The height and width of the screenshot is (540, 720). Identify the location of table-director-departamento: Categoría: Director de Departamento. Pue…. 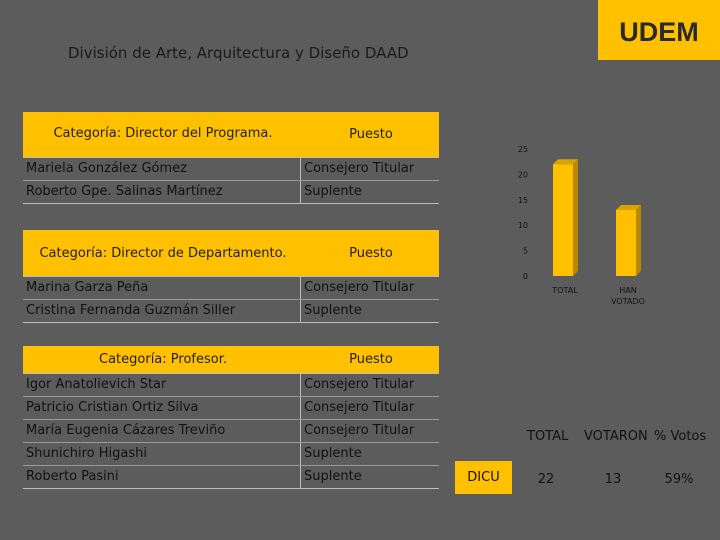
(231, 276).